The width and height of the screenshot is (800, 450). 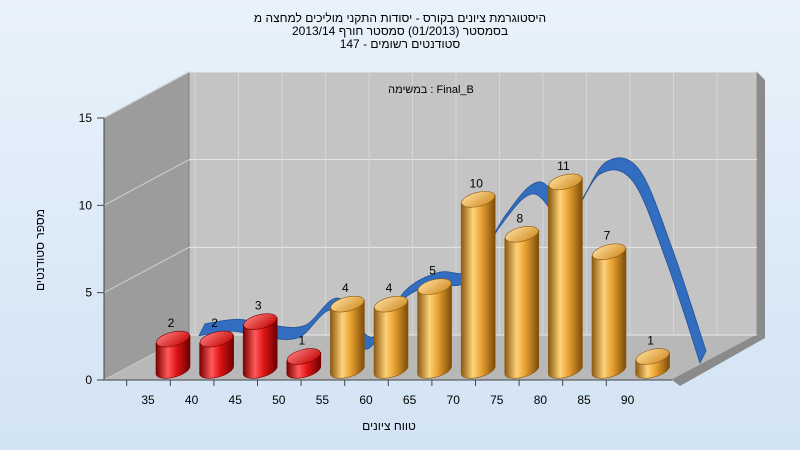 I want to click on x-tick-label: 65, so click(x=410, y=400).